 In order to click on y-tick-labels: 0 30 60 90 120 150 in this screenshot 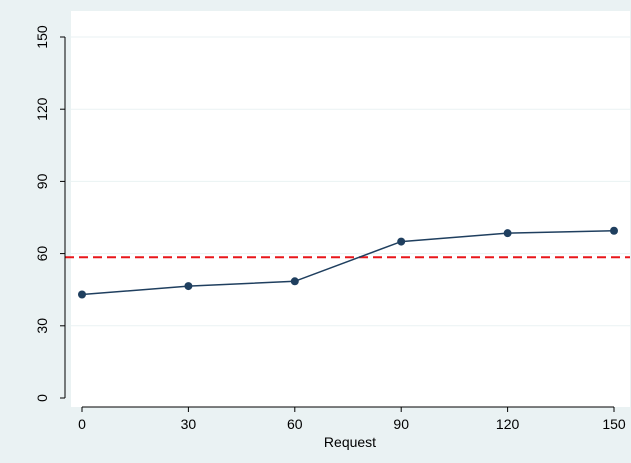, I will do `click(42, 213)`.